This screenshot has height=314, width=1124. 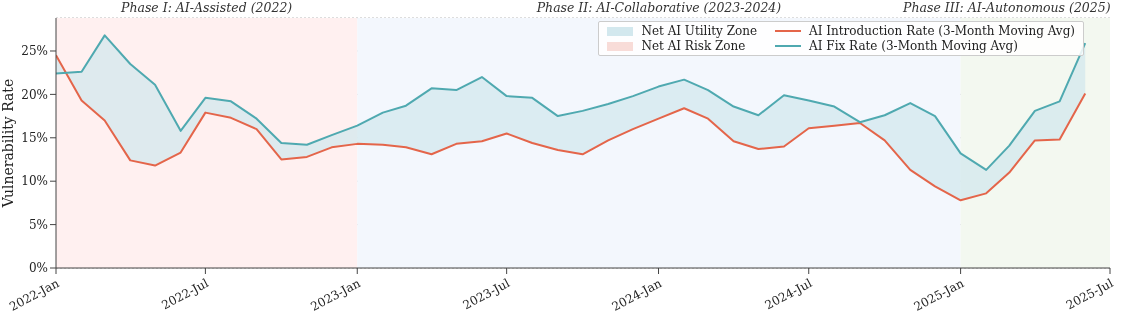 I want to click on legend-label: AI Fix Rate (3-Month Moving Avg), so click(x=913, y=46).